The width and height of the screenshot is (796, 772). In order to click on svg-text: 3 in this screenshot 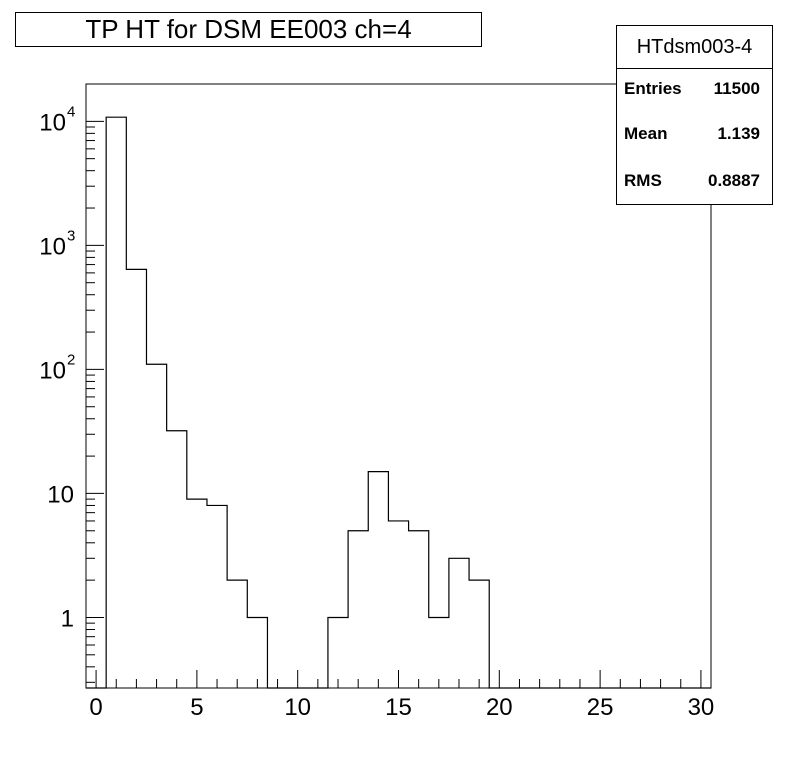, I will do `click(71, 235)`.